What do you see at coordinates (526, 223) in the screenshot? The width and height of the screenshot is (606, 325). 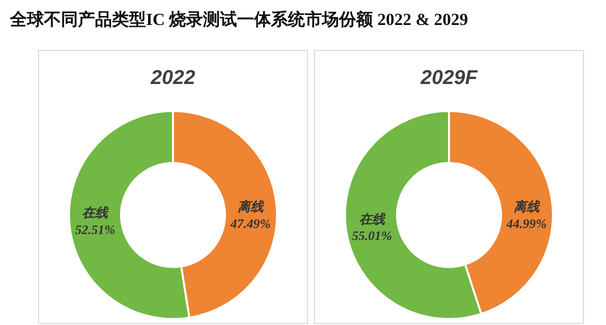 I see `data-label: 44.99%` at bounding box center [526, 223].